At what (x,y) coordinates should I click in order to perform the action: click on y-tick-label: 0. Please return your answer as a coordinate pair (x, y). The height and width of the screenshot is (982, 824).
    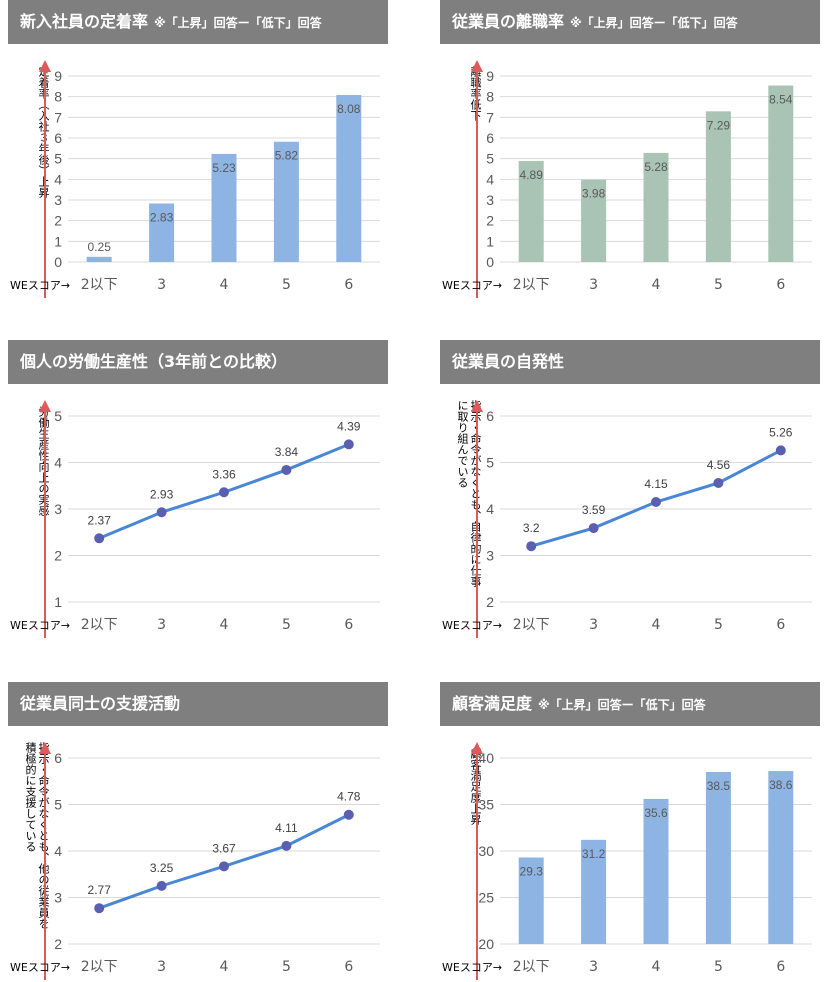
    Looking at the image, I should click on (490, 262).